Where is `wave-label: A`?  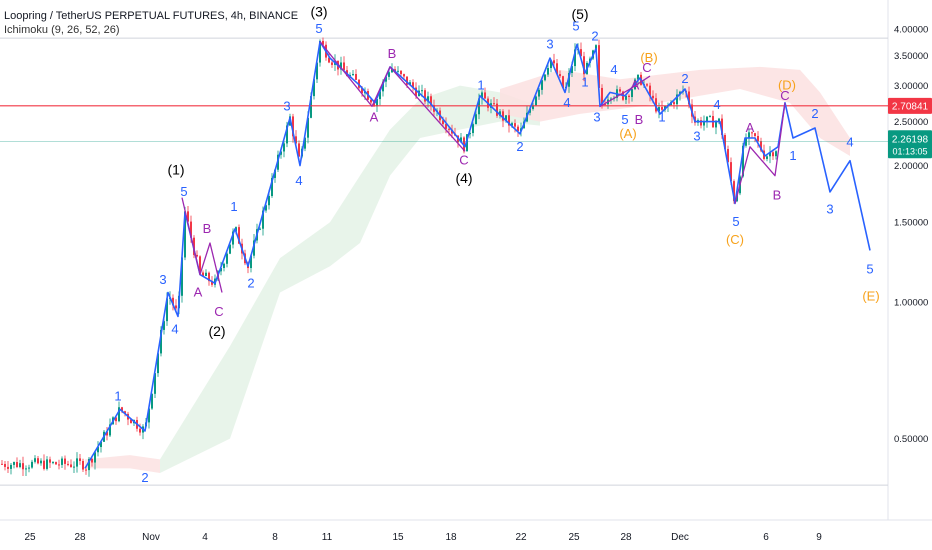 wave-label: A is located at coordinates (635, 85).